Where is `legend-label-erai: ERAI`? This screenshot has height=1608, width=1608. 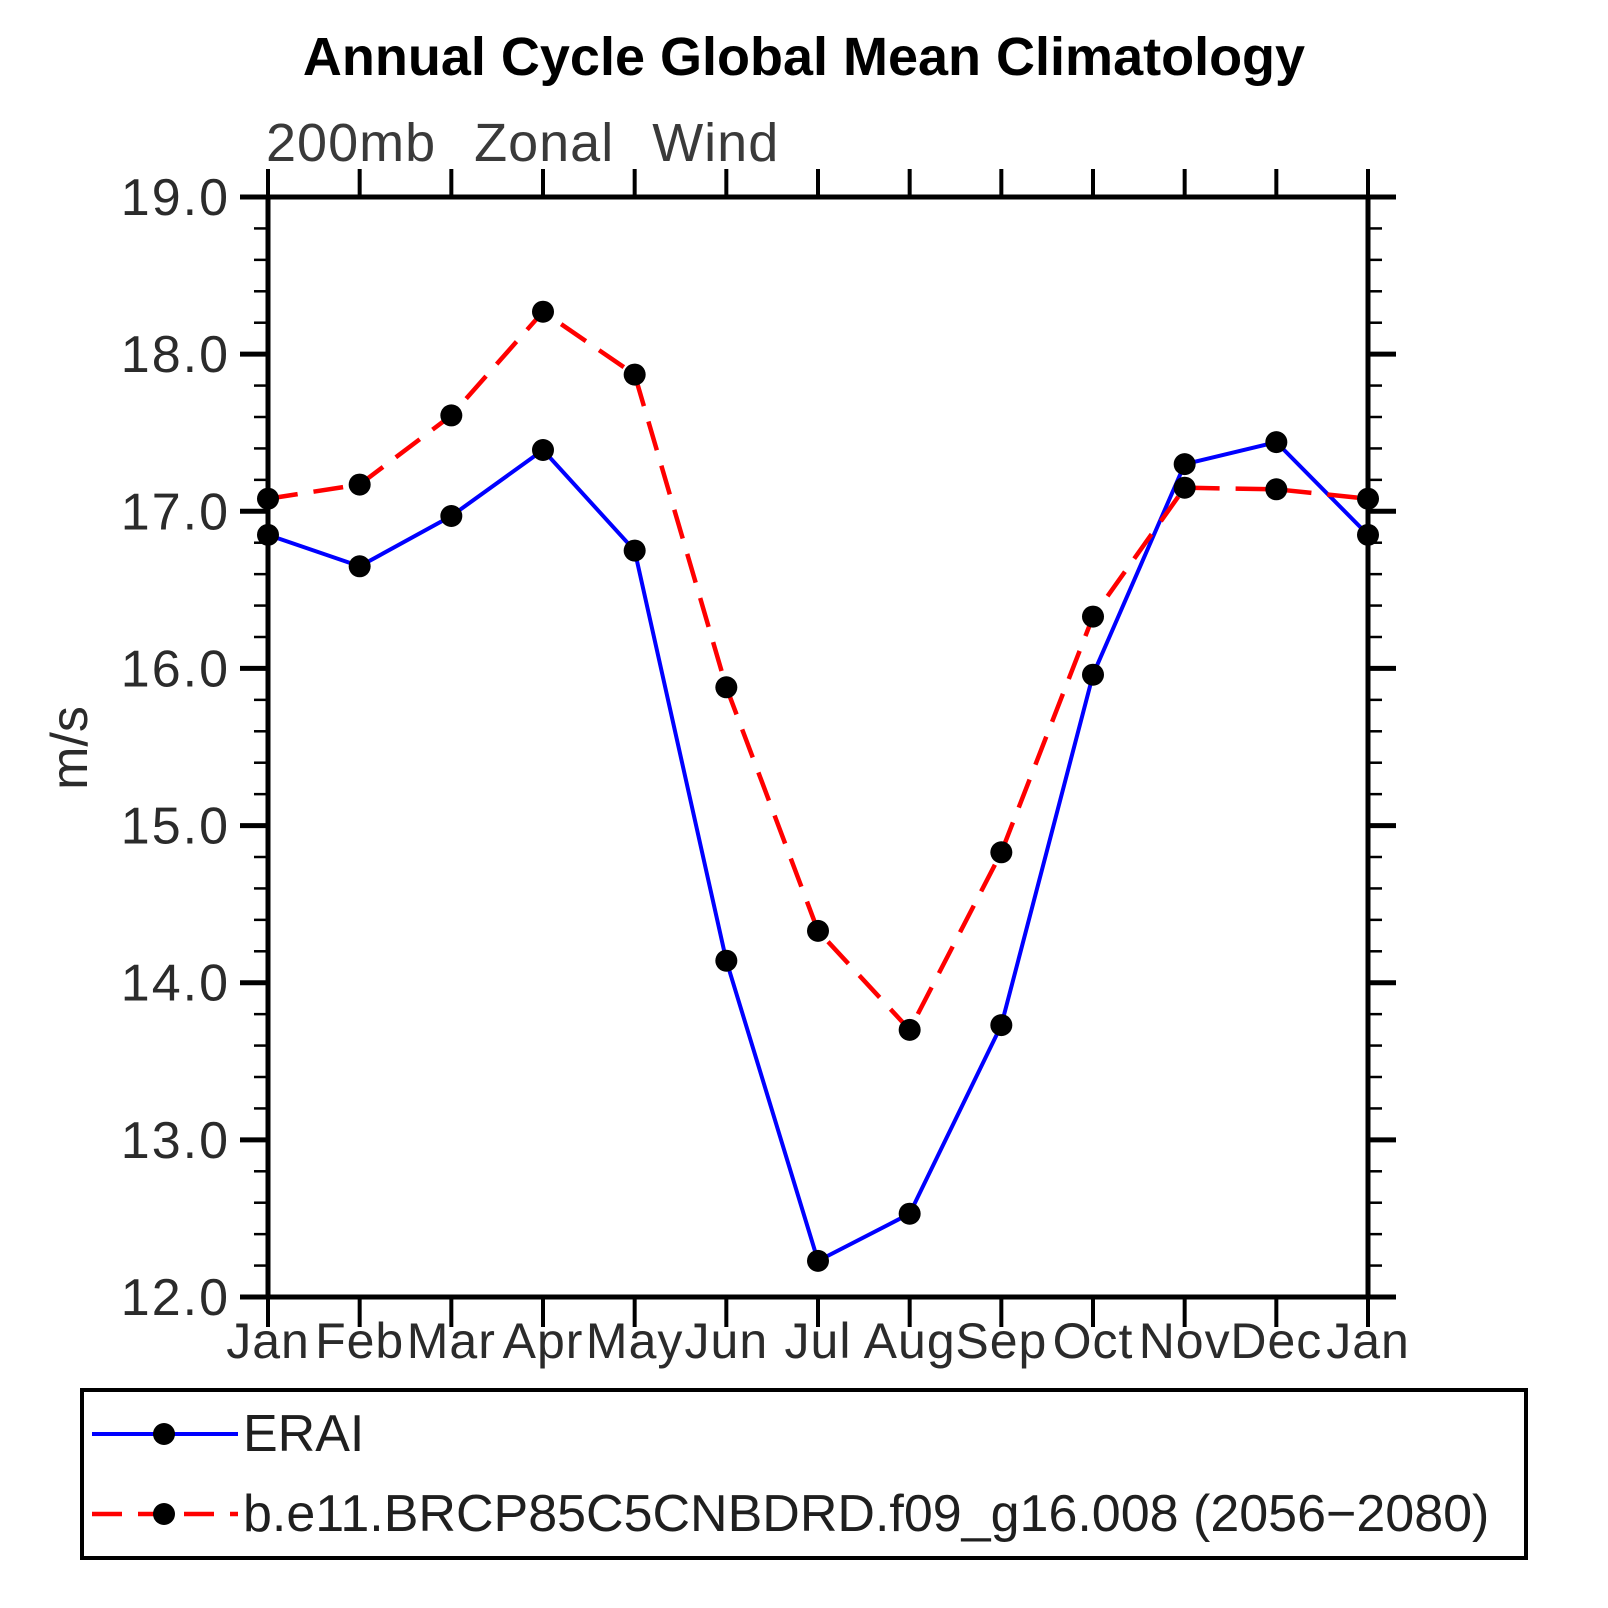 legend-label-erai: ERAI is located at coordinates (304, 1434).